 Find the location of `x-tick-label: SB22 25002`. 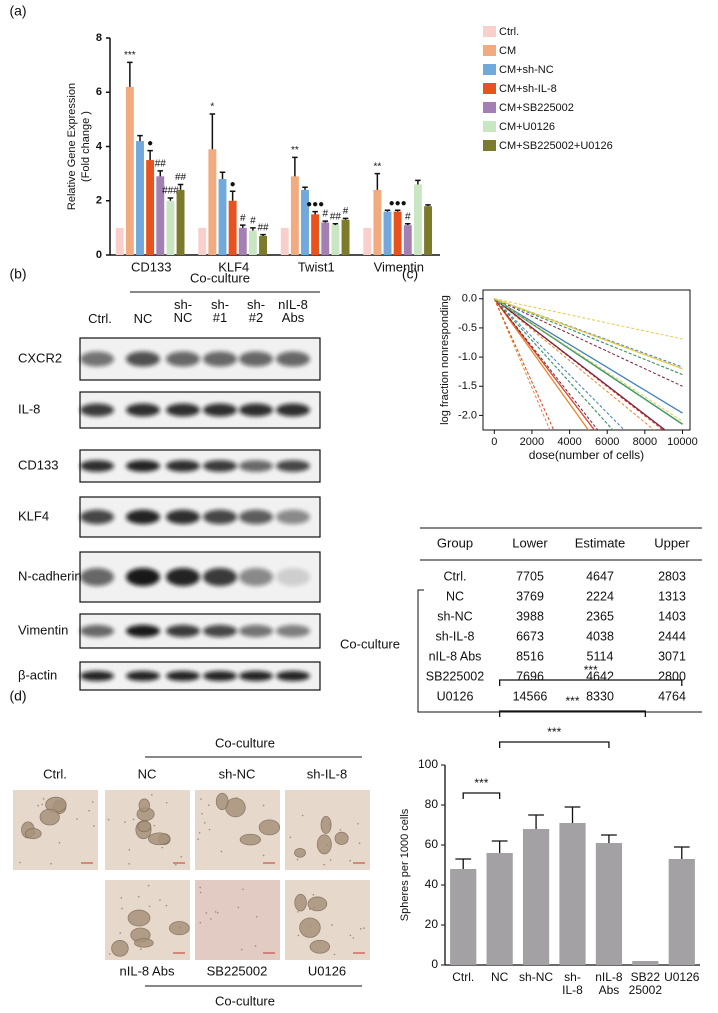

x-tick-label: SB22 25002 is located at coordinates (645, 983).